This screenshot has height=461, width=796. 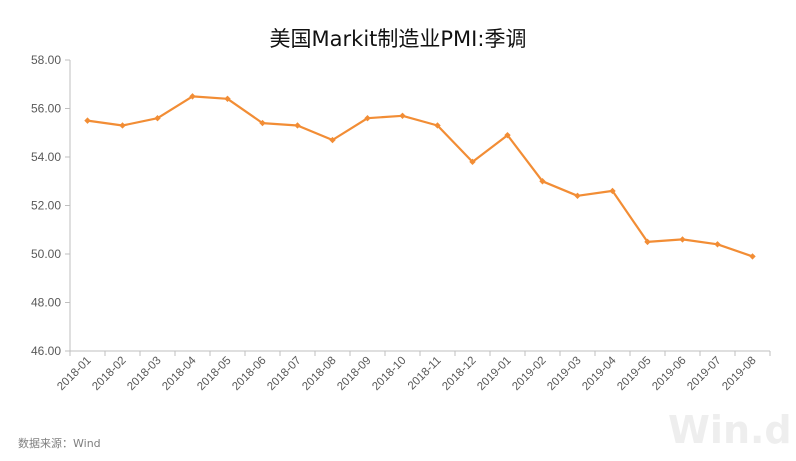 What do you see at coordinates (109, 374) in the screenshot?
I see `x-tick-label: 2018-02` at bounding box center [109, 374].